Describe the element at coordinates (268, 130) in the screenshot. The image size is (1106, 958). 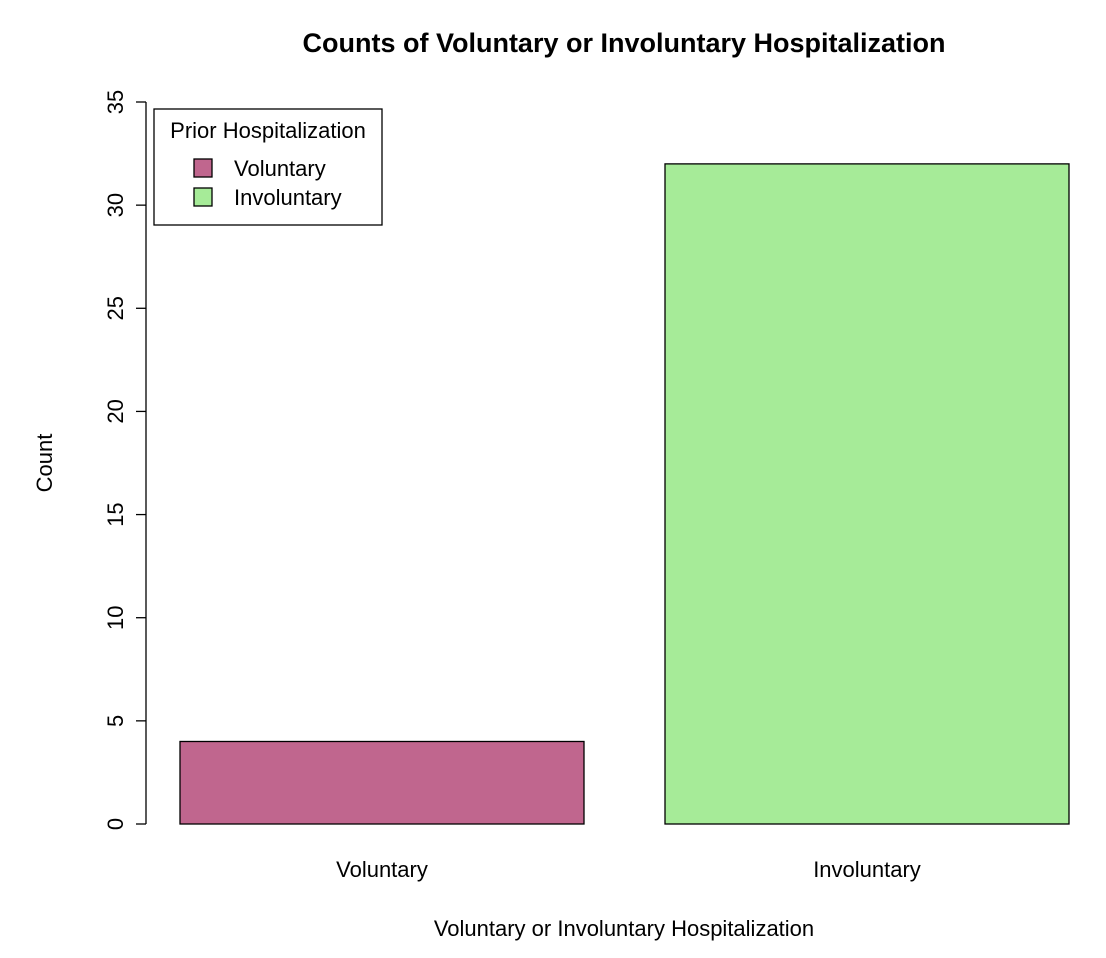
I see `legend-title: Prior Hospitalization` at that location.